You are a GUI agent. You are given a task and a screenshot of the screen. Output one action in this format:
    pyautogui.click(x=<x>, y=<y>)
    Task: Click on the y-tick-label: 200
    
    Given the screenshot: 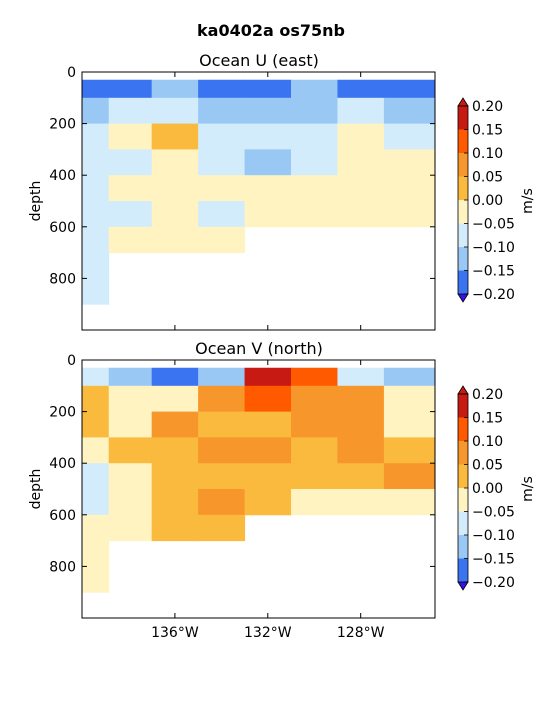 What is the action you would take?
    pyautogui.click(x=62, y=125)
    